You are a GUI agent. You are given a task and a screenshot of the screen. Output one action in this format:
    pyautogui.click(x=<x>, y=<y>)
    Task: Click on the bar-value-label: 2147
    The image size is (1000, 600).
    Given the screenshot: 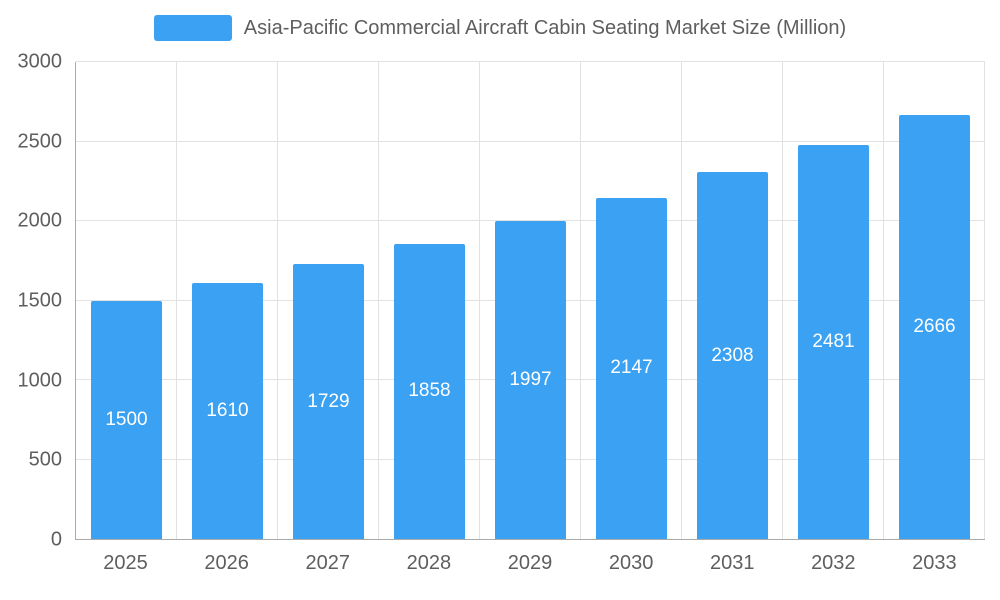 What is the action you would take?
    pyautogui.click(x=631, y=368)
    